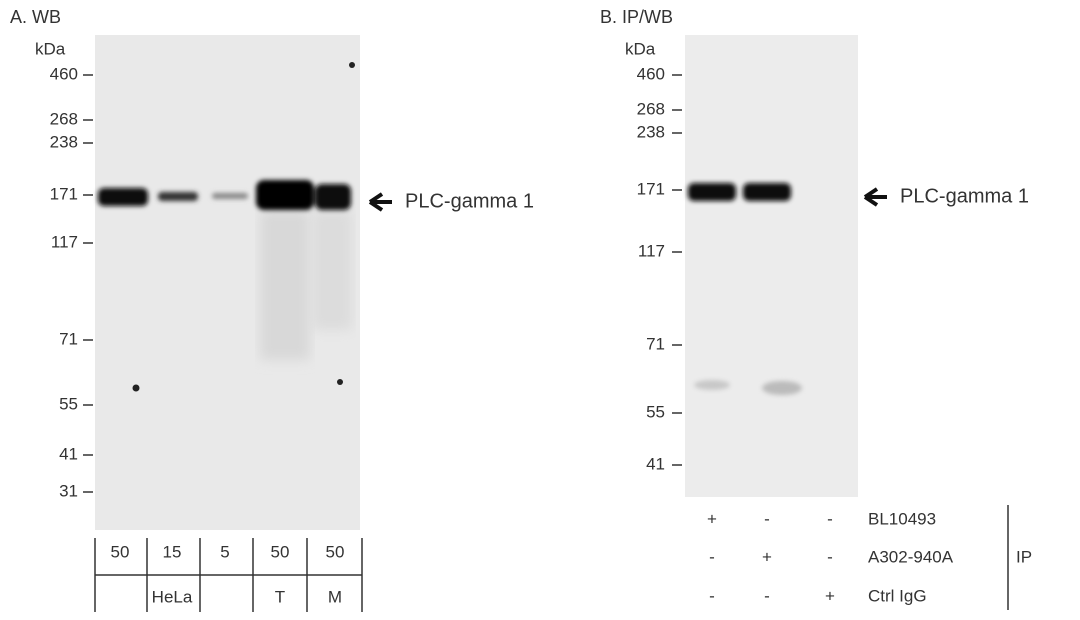  What do you see at coordinates (1024, 556) in the screenshot?
I see `ip-label: IP` at bounding box center [1024, 556].